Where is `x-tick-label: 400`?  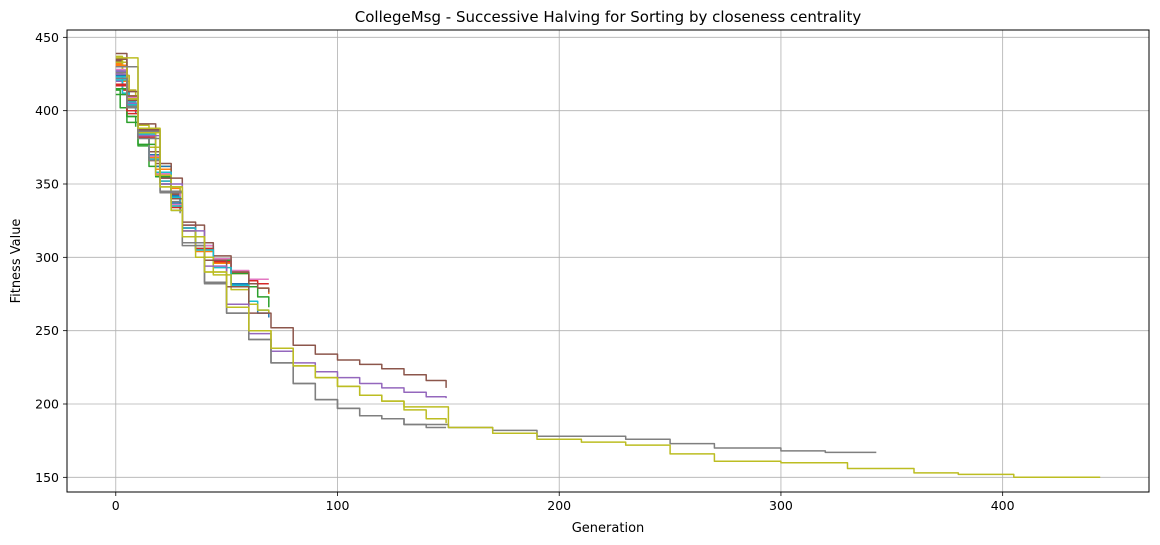 x-tick-label: 400 is located at coordinates (1003, 505).